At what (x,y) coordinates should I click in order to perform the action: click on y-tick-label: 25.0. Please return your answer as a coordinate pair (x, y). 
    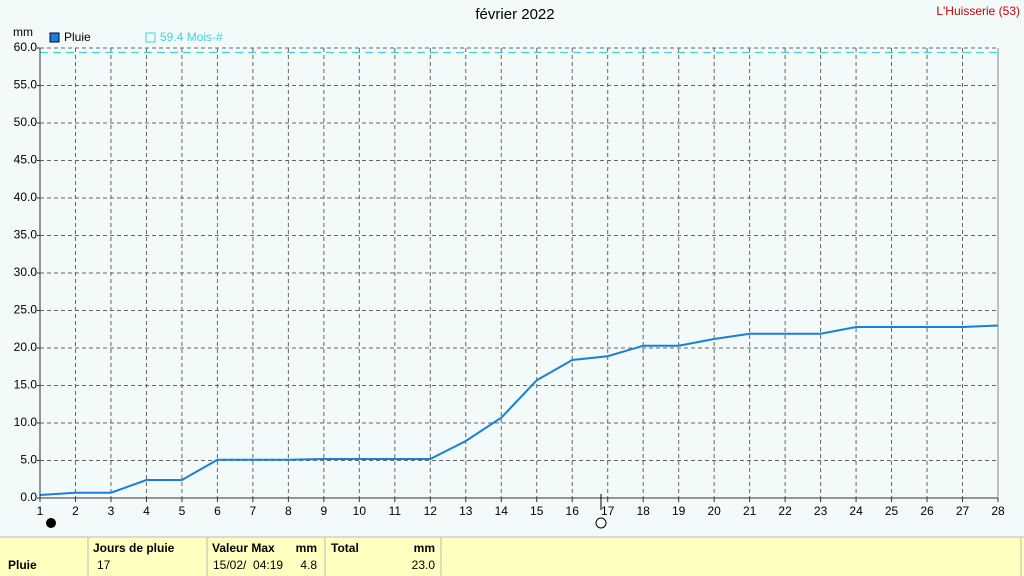
    Looking at the image, I should click on (26, 310).